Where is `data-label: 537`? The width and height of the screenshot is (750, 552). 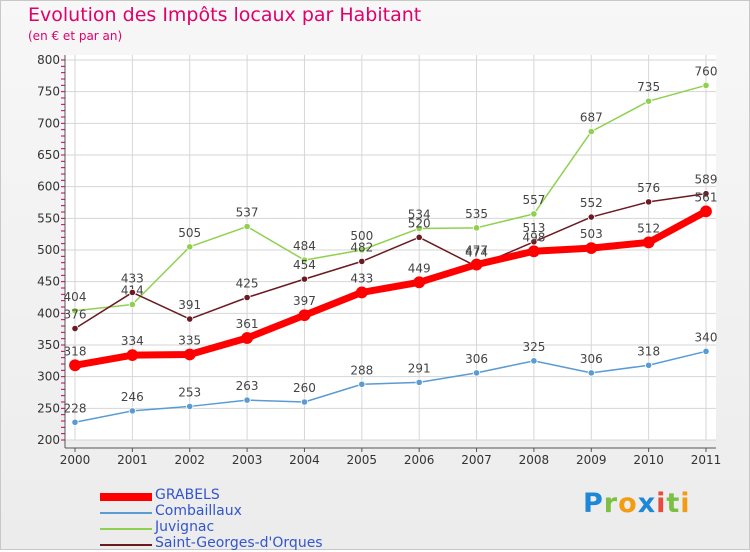 data-label: 537 is located at coordinates (247, 213).